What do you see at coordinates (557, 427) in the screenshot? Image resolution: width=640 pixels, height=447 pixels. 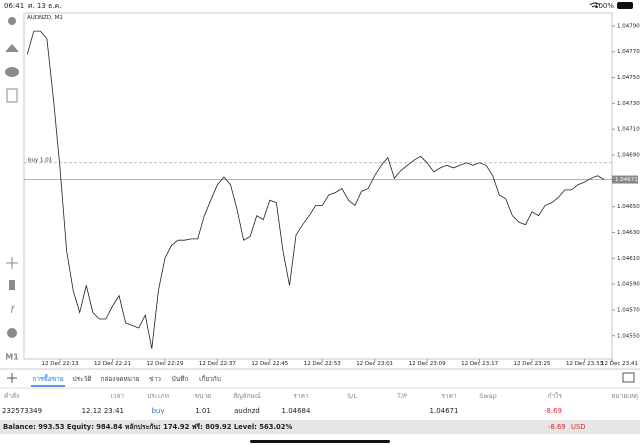 I see `total-profit: -8.69` at bounding box center [557, 427].